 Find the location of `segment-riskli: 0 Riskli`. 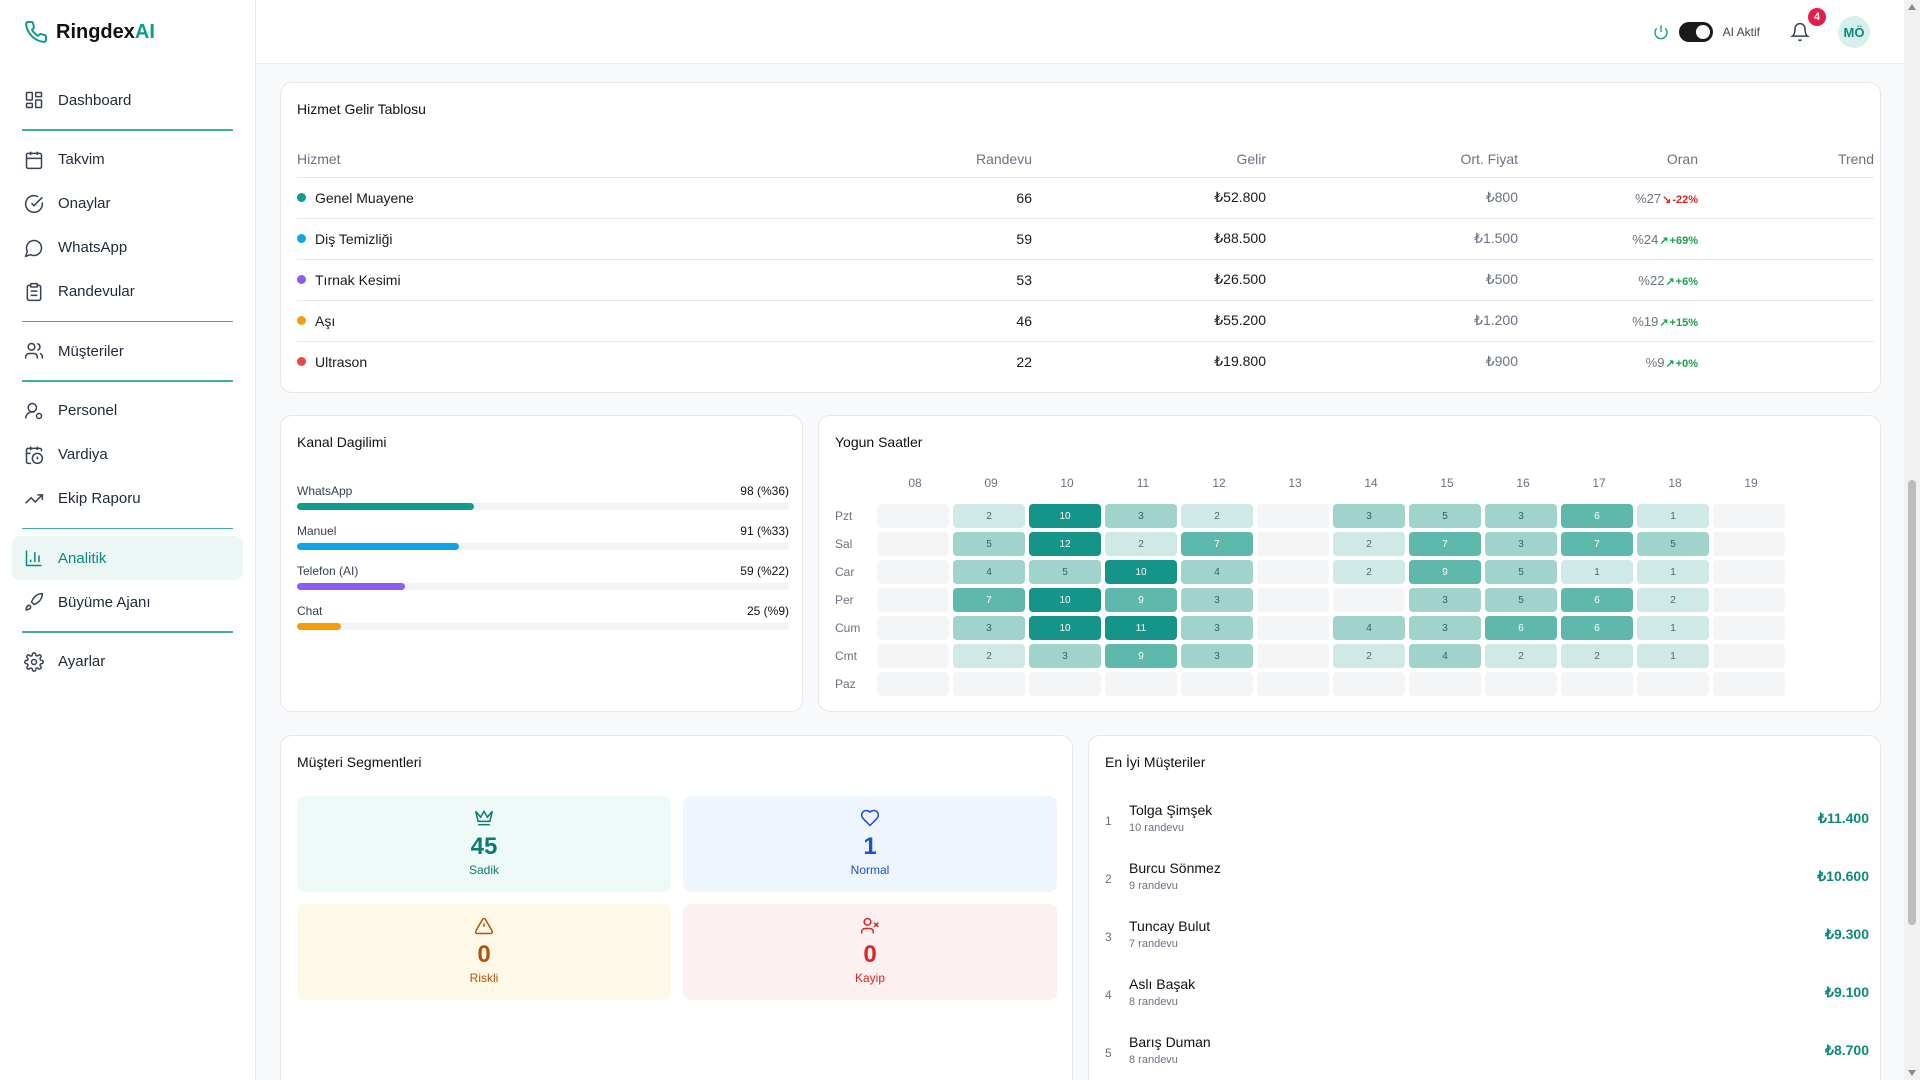

segment-riskli: 0 Riskli is located at coordinates (484, 952).